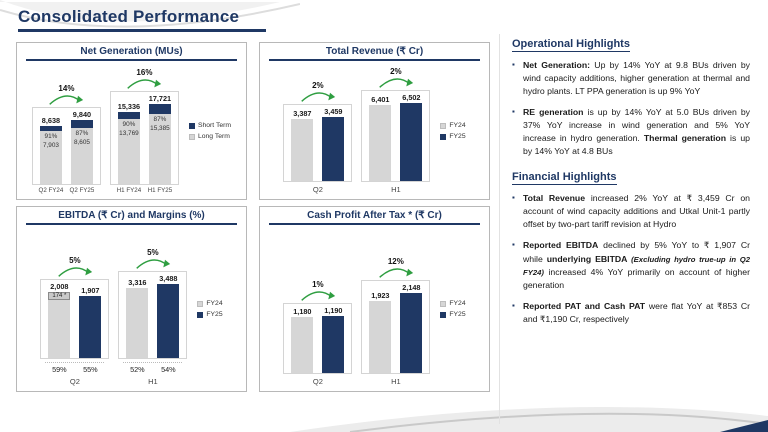 The image size is (768, 432). What do you see at coordinates (318, 338) in the screenshot?
I see `bar-group-box: 1,180 1,190` at bounding box center [318, 338].